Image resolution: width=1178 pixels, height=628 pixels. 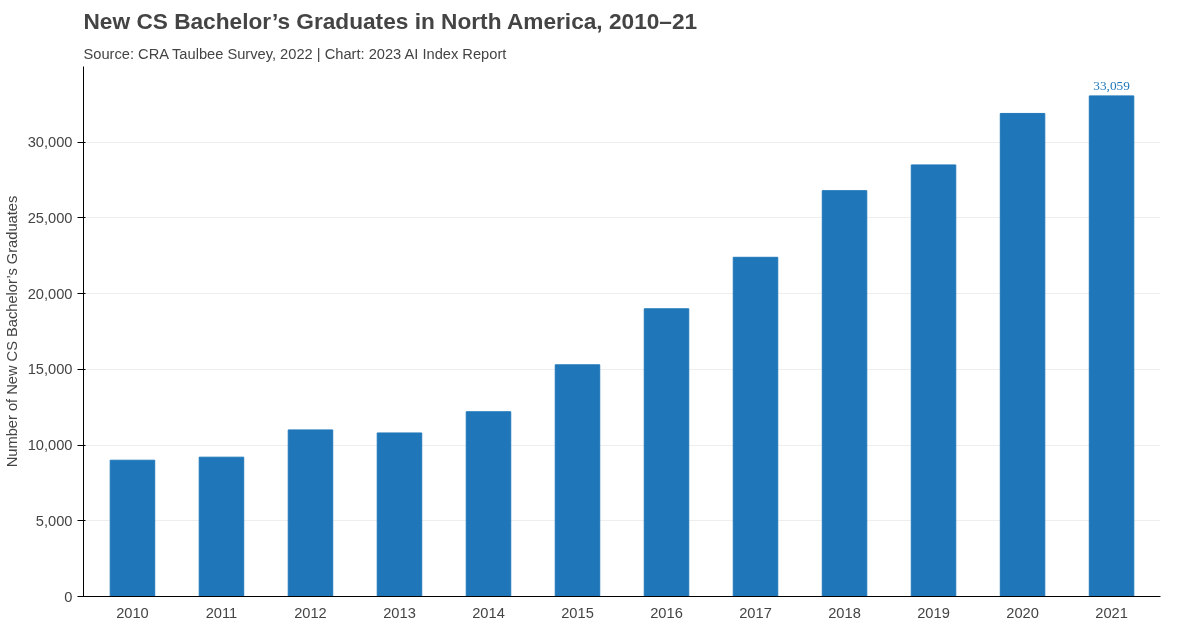 I want to click on x-tick-label: 2018, so click(x=844, y=612).